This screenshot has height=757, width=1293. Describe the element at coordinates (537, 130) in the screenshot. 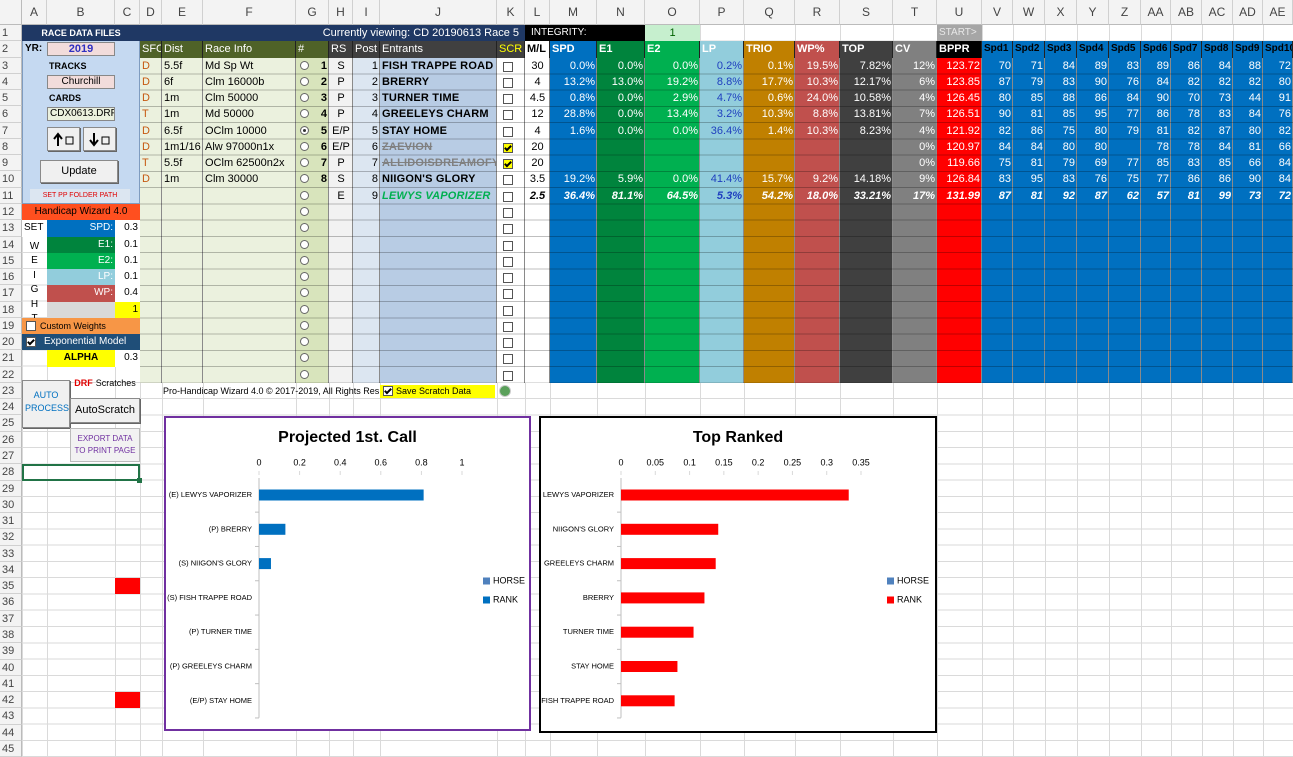

I see `cell: 4` at that location.